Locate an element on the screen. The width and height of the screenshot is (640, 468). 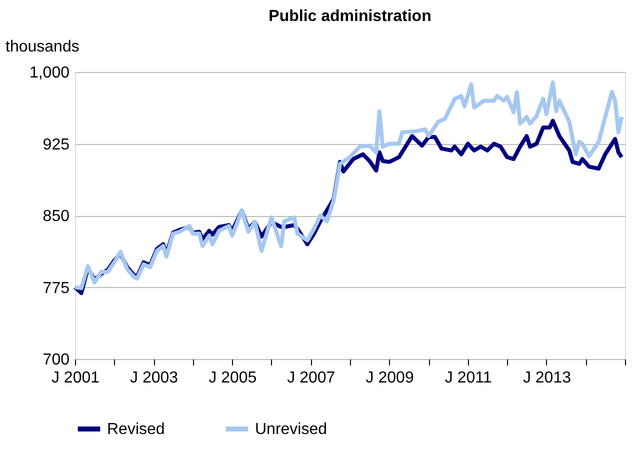
x-tick-label: J 2001 is located at coordinates (75, 378).